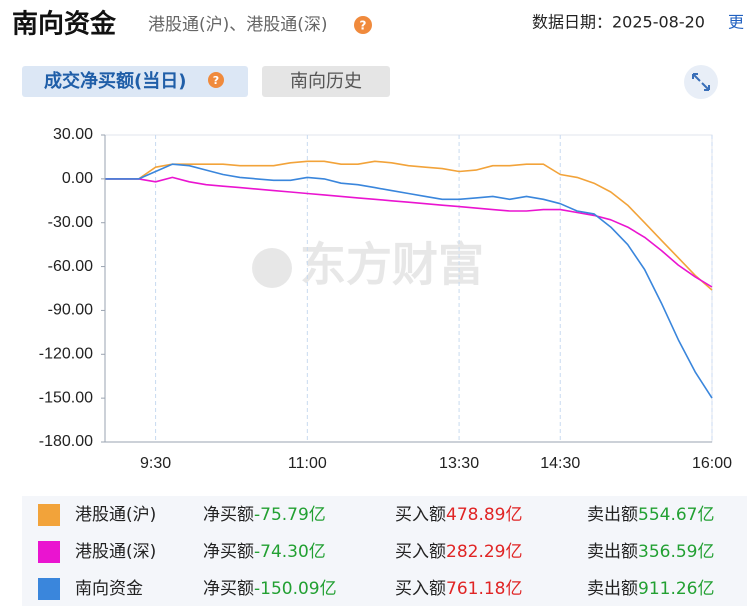 This screenshot has height=610, width=747. I want to click on stat: 卖出额554.67亿, so click(650, 515).